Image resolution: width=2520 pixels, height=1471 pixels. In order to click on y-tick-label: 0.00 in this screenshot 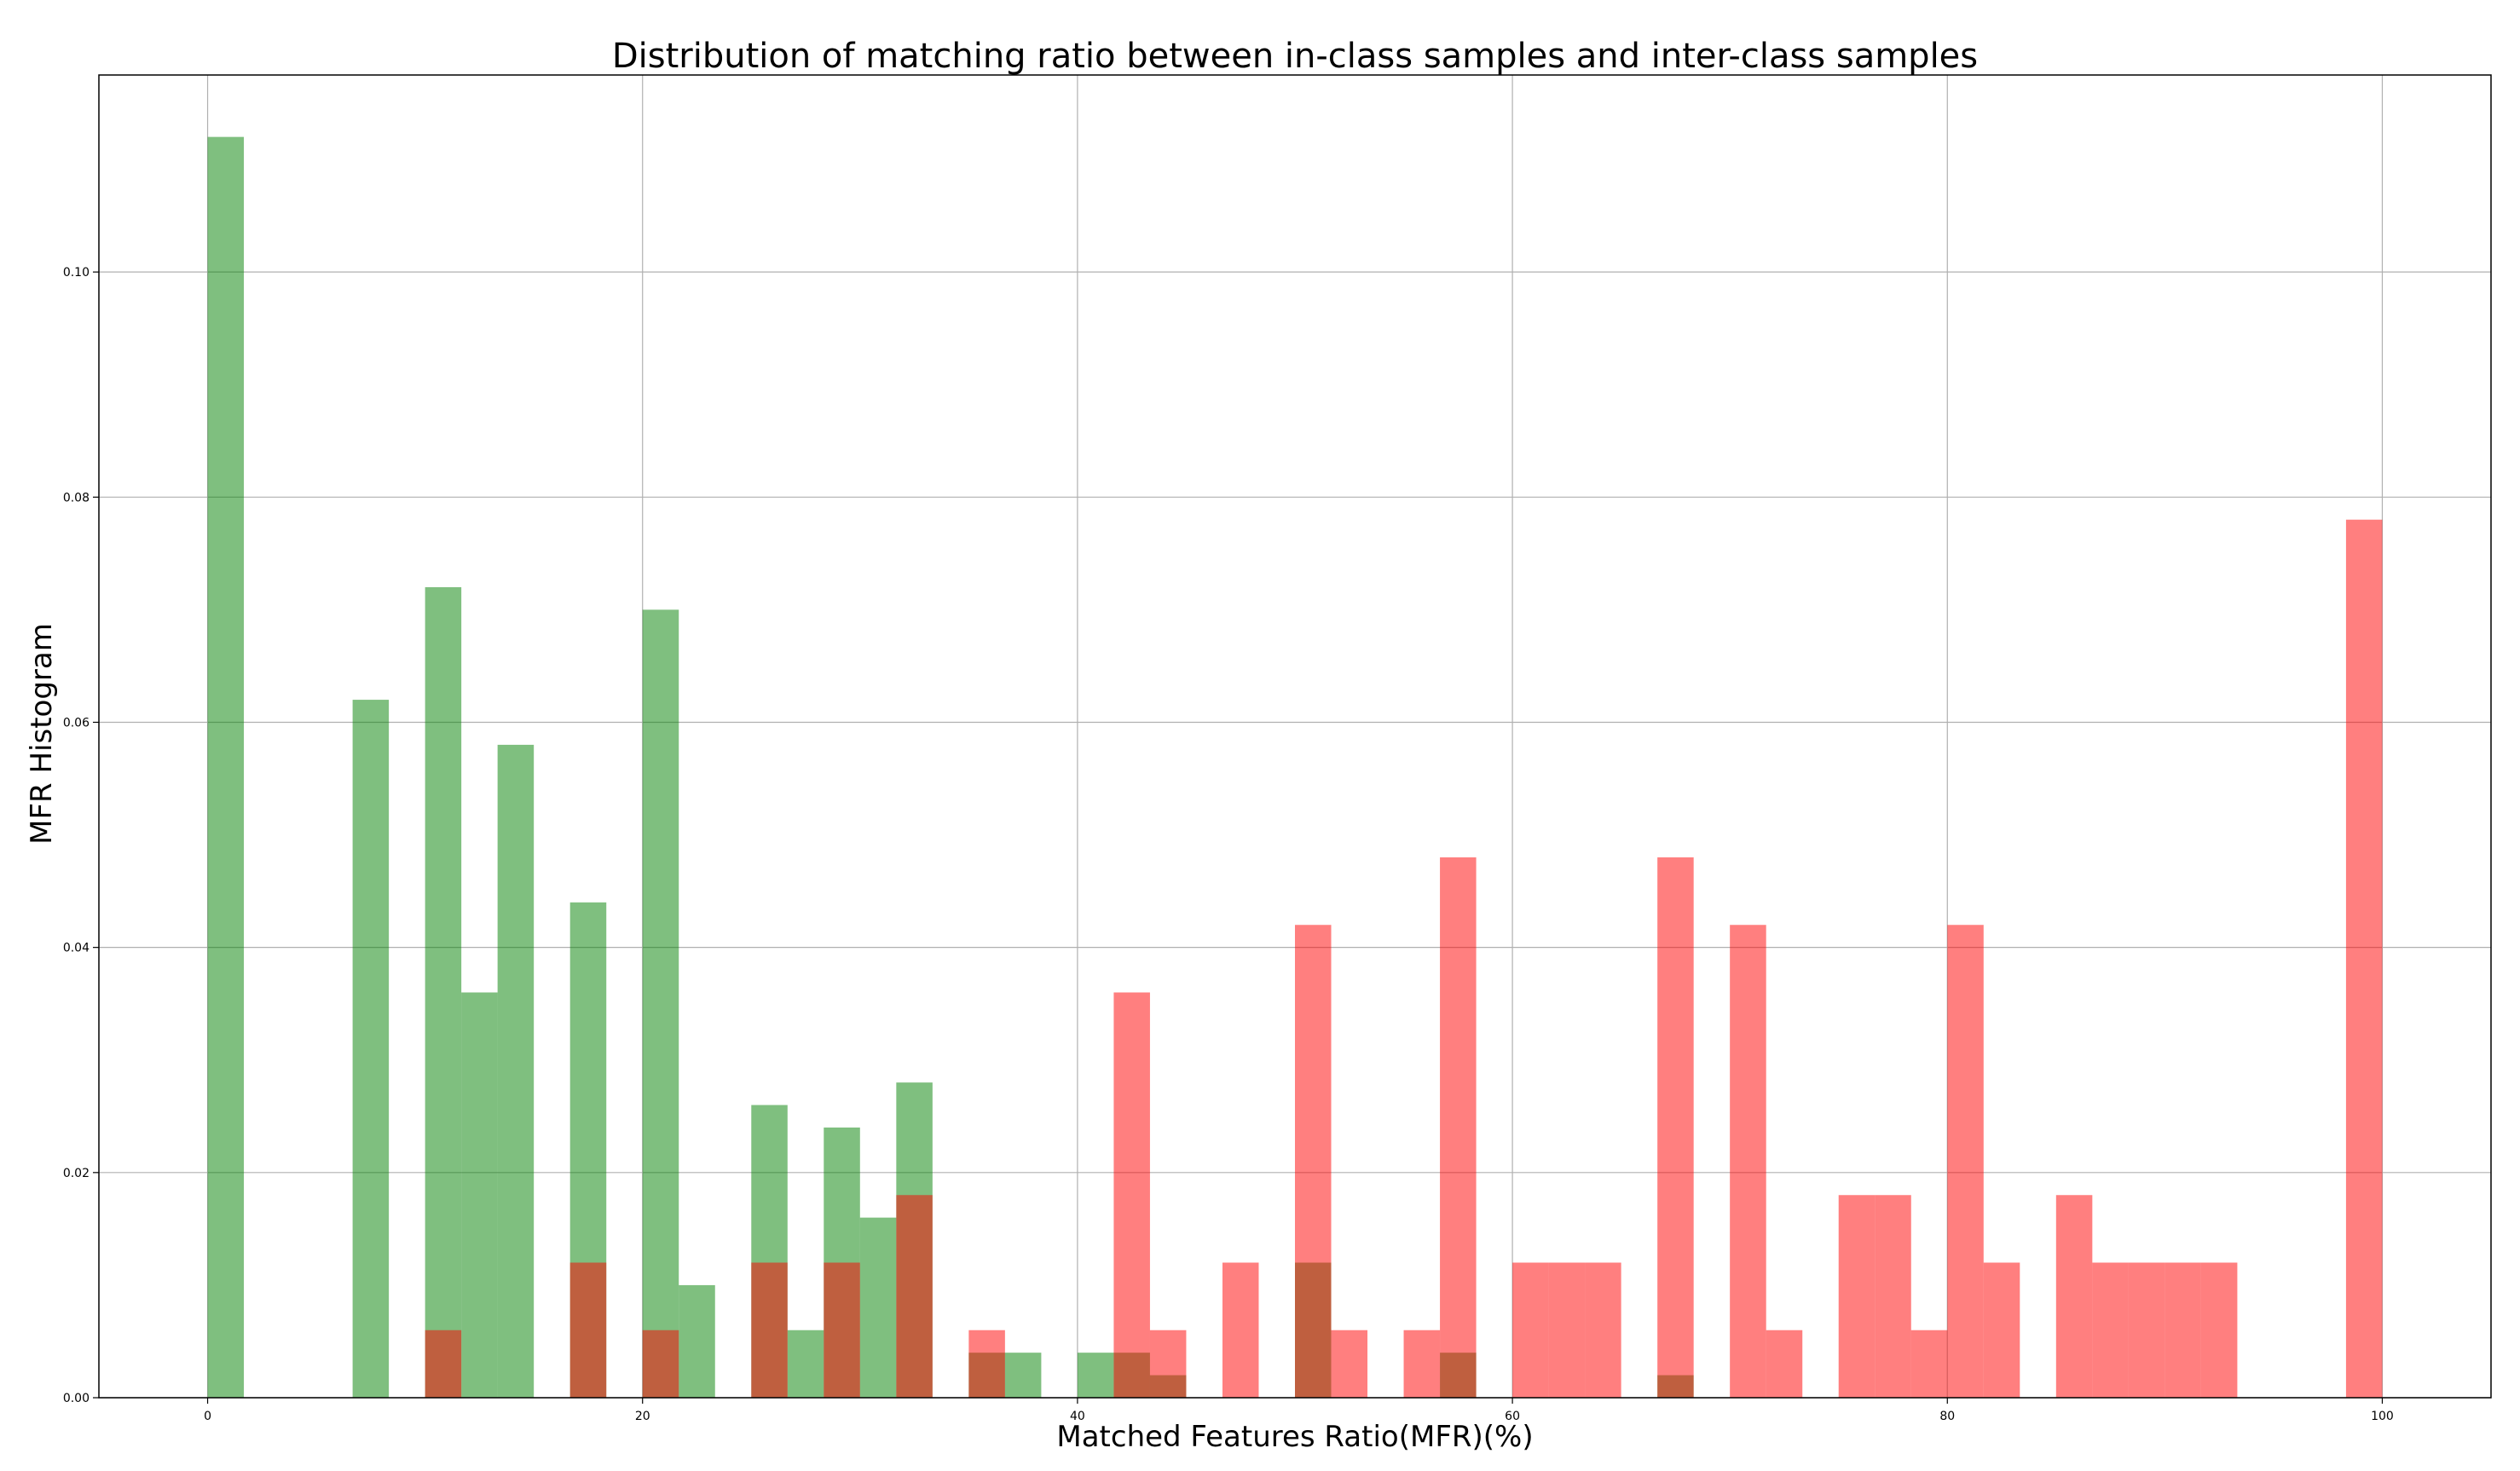, I will do `click(76, 1398)`.